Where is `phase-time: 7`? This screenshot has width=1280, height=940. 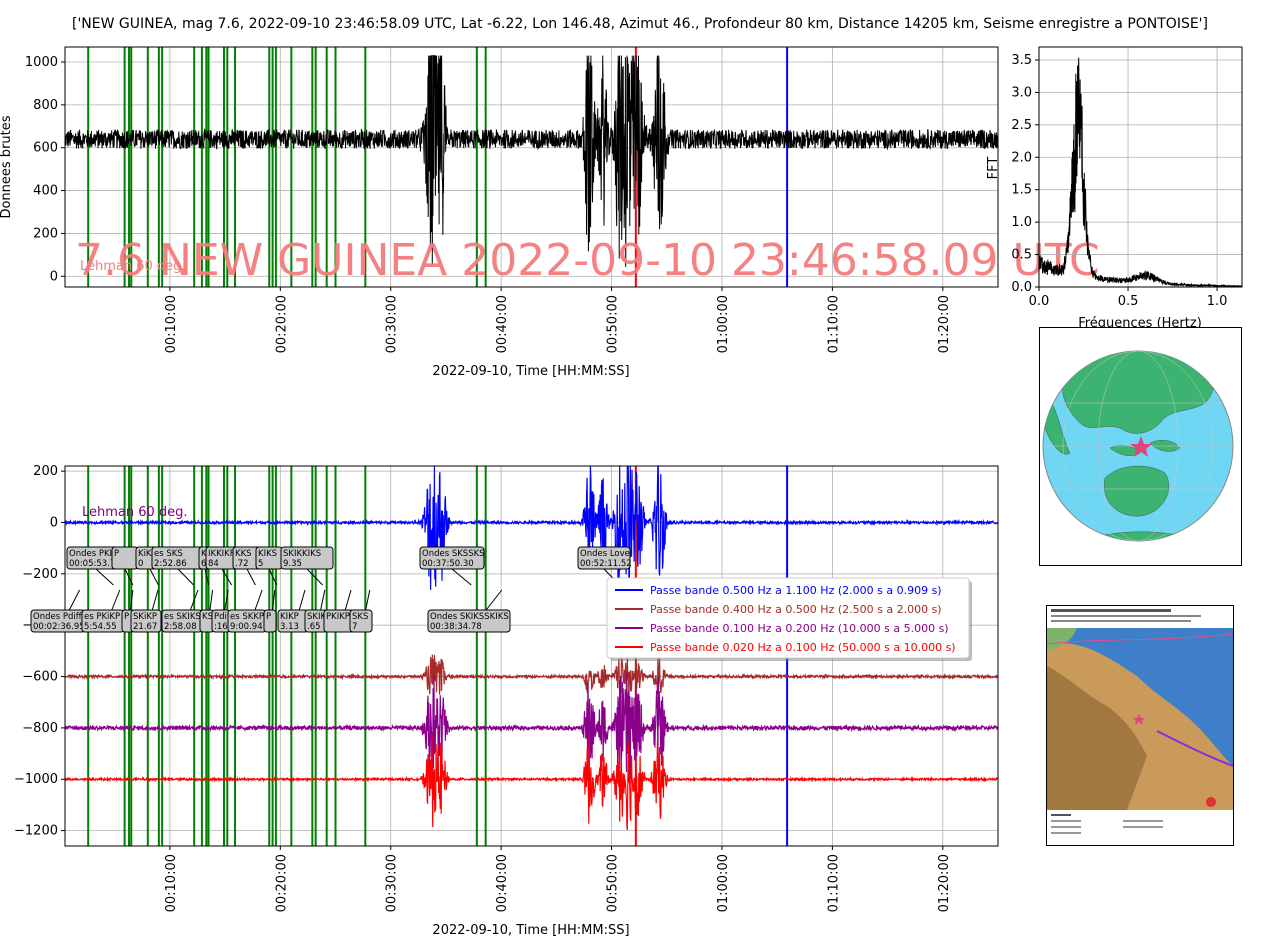
phase-time: 7 is located at coordinates (354, 627).